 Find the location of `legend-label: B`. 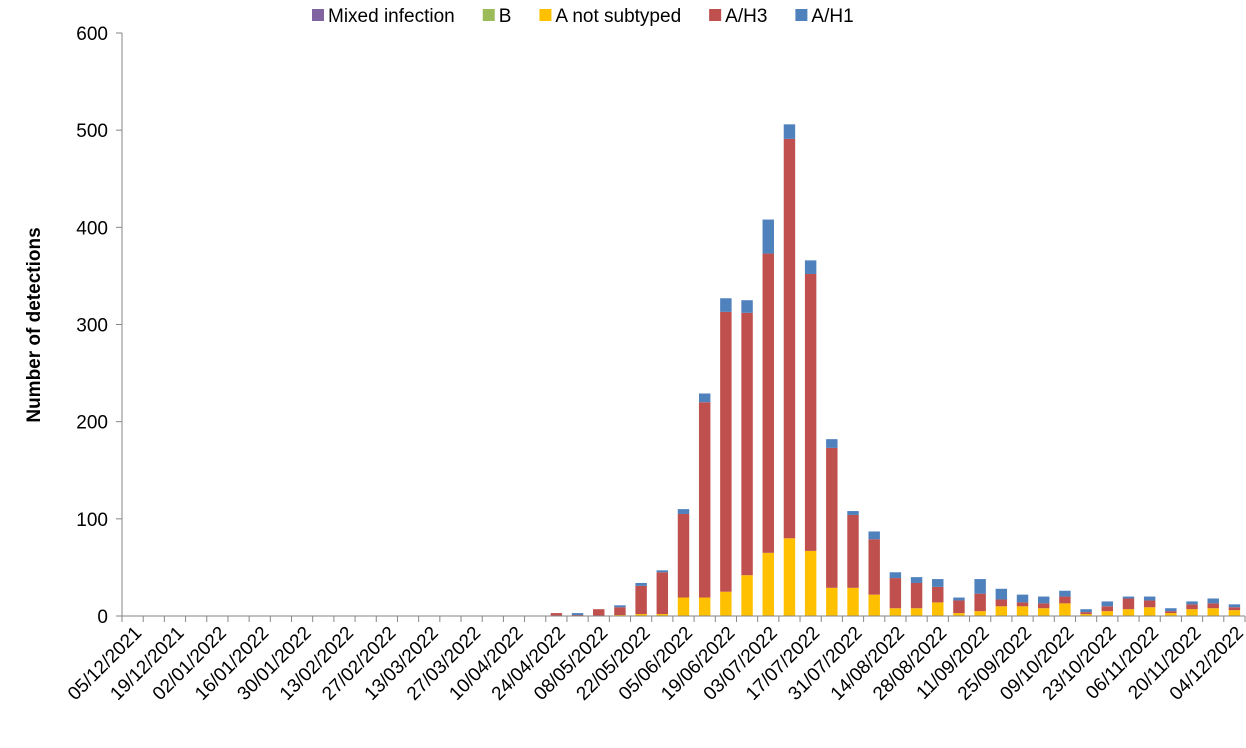

legend-label: B is located at coordinates (505, 16).